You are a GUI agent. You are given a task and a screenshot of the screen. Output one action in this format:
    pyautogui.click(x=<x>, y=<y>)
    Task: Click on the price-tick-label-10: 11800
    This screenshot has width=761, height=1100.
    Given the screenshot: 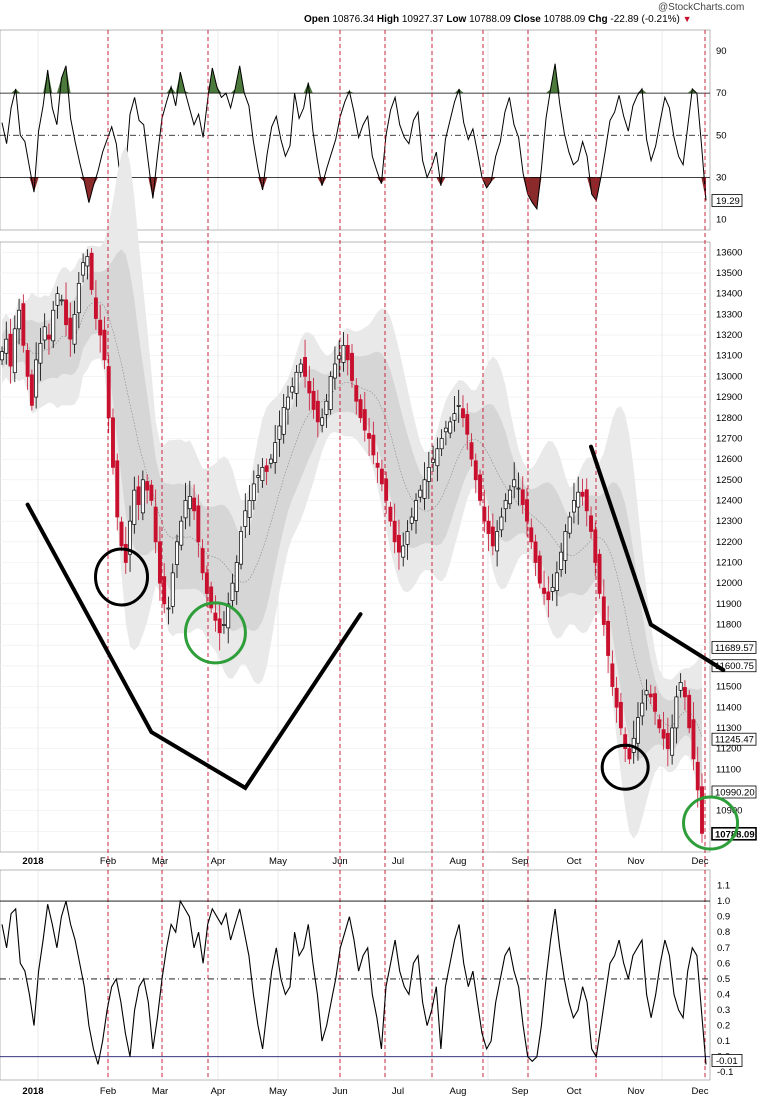 What is the action you would take?
    pyautogui.click(x=729, y=625)
    